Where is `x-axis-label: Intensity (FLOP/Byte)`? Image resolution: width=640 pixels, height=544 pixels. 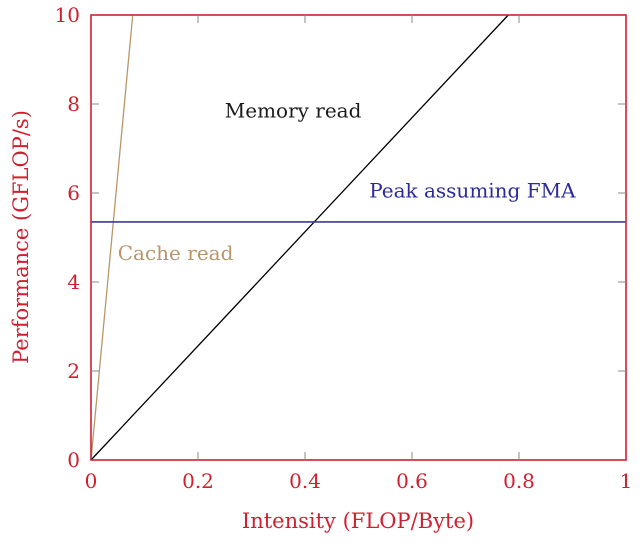
x-axis-label: Intensity (FLOP/Byte) is located at coordinates (358, 521).